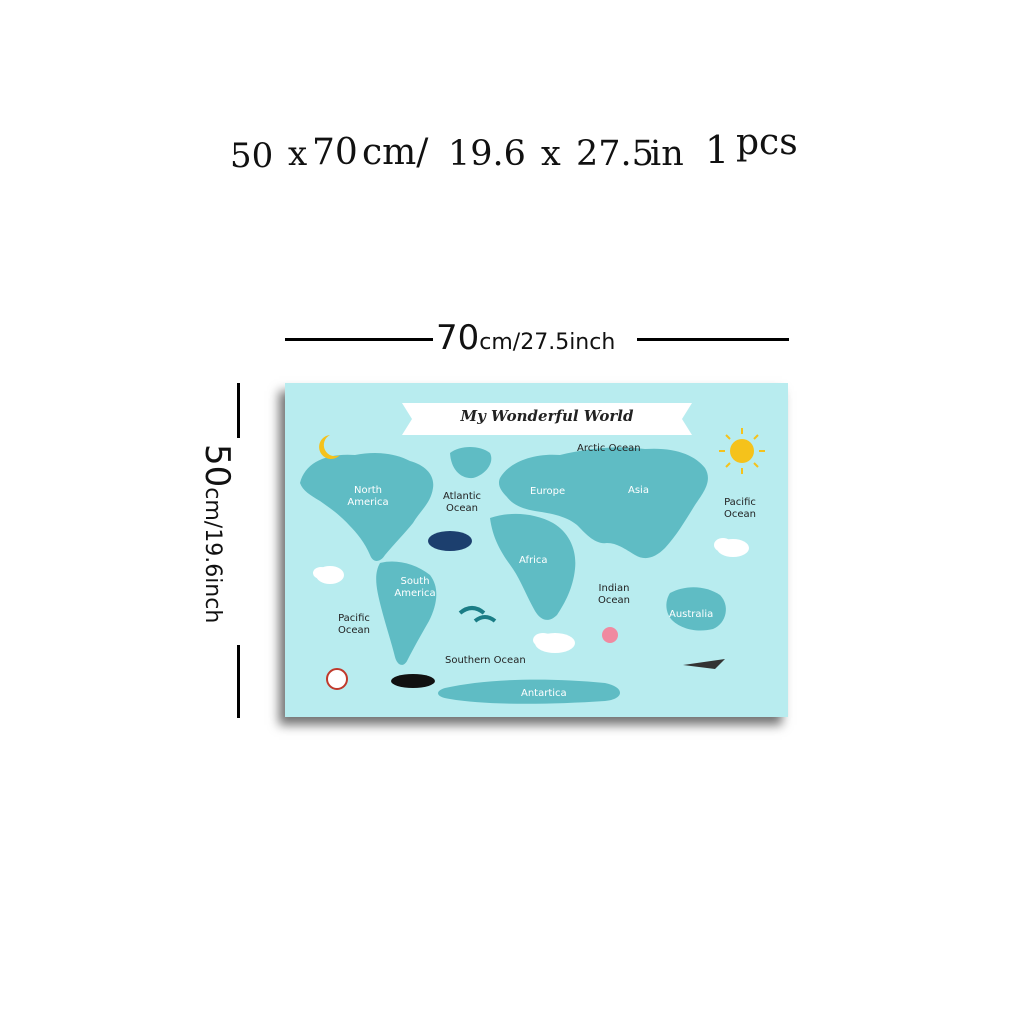 Image resolution: width=1024 pixels, height=1024 pixels. I want to click on headline-times: x, so click(298, 154).